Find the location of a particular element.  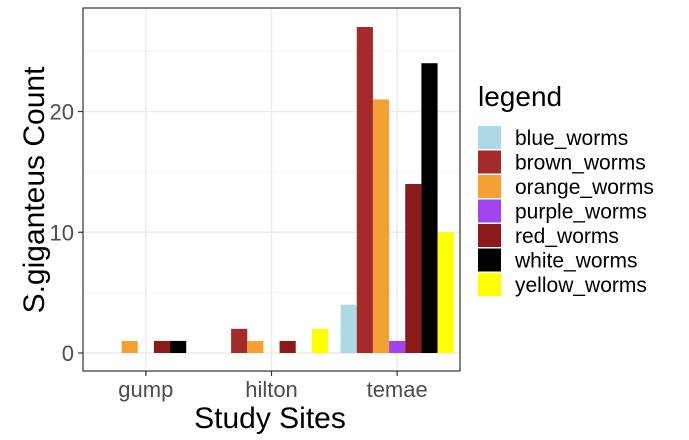

legend-label-brown_worms: brown_worms is located at coordinates (580, 163).